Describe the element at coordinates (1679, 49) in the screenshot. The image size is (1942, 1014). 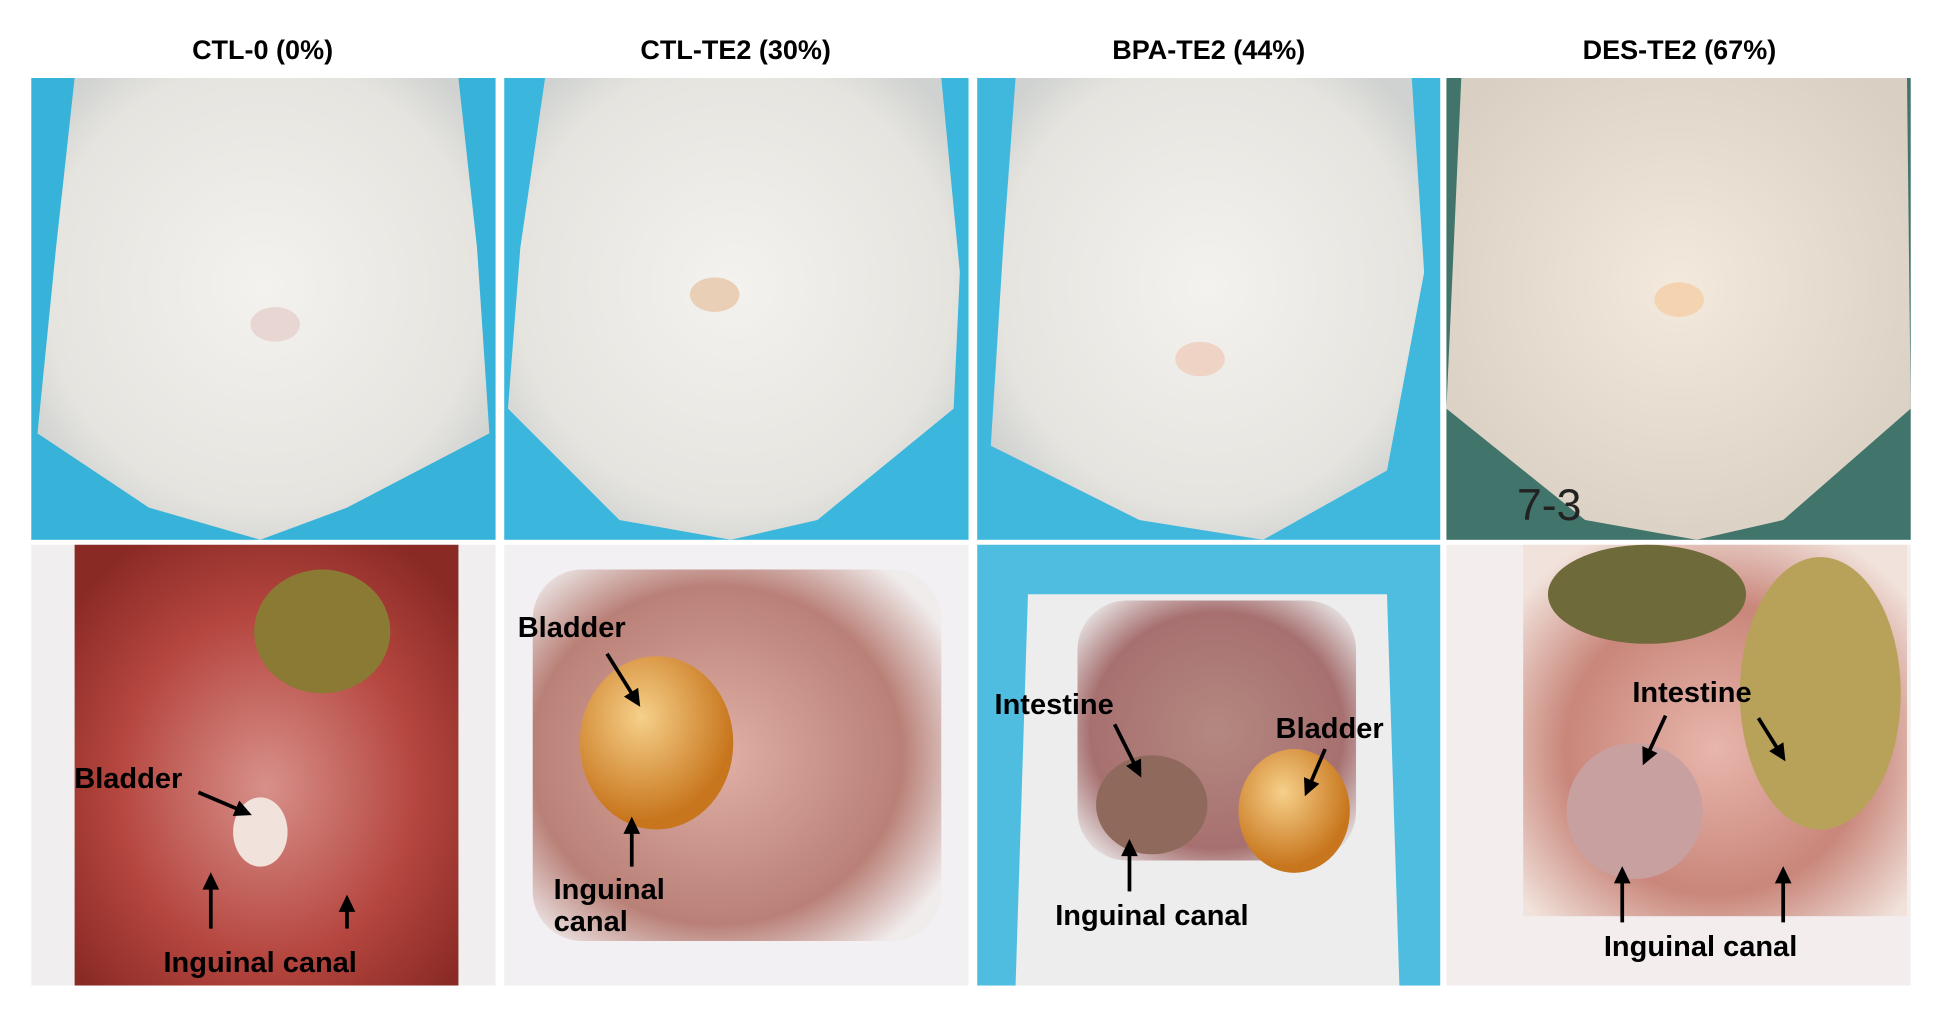
I see `panel-title: DES-TE2 (67%)` at that location.